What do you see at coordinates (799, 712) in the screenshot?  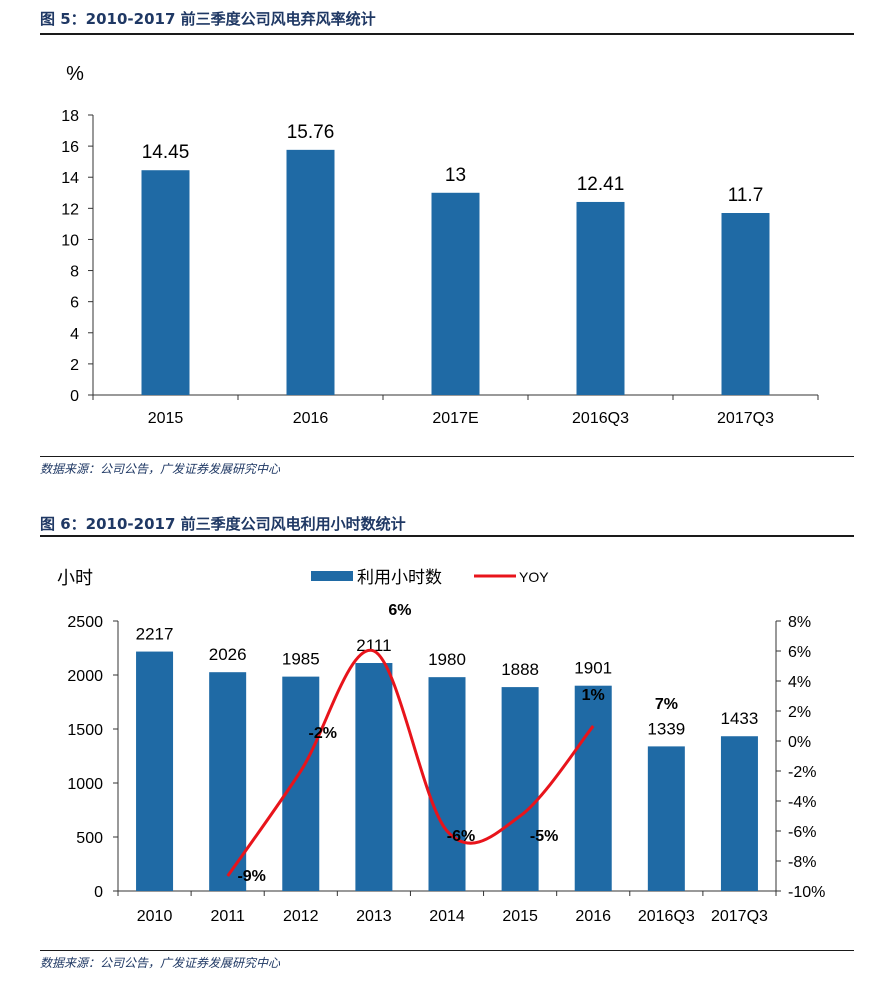 I see `right-y-tick-label: 2%` at bounding box center [799, 712].